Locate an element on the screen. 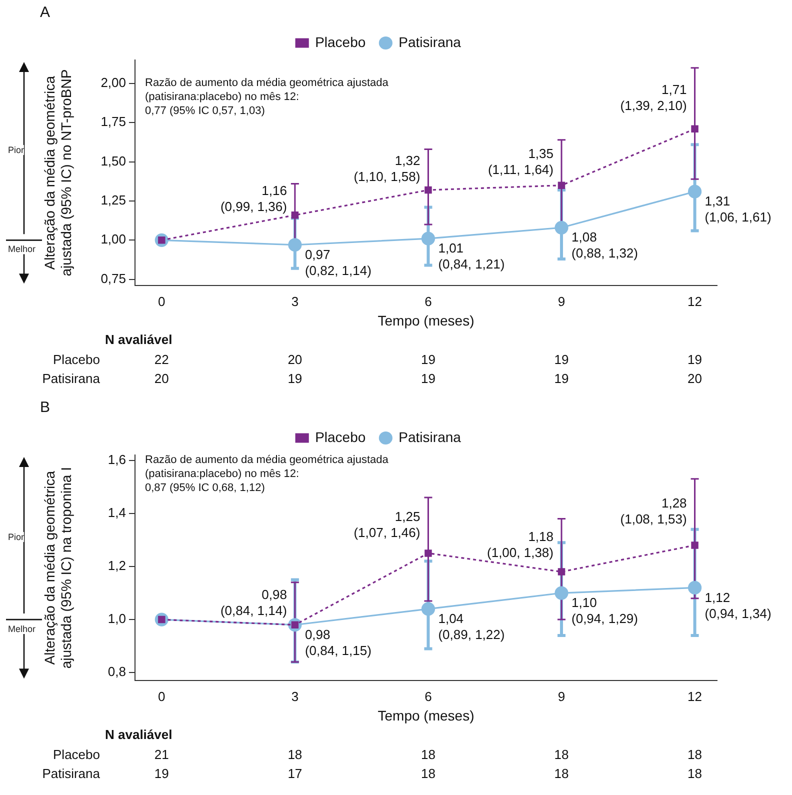 The image size is (792, 795). text: Placebo 21 18 18 18 18 is located at coordinates (377, 754).